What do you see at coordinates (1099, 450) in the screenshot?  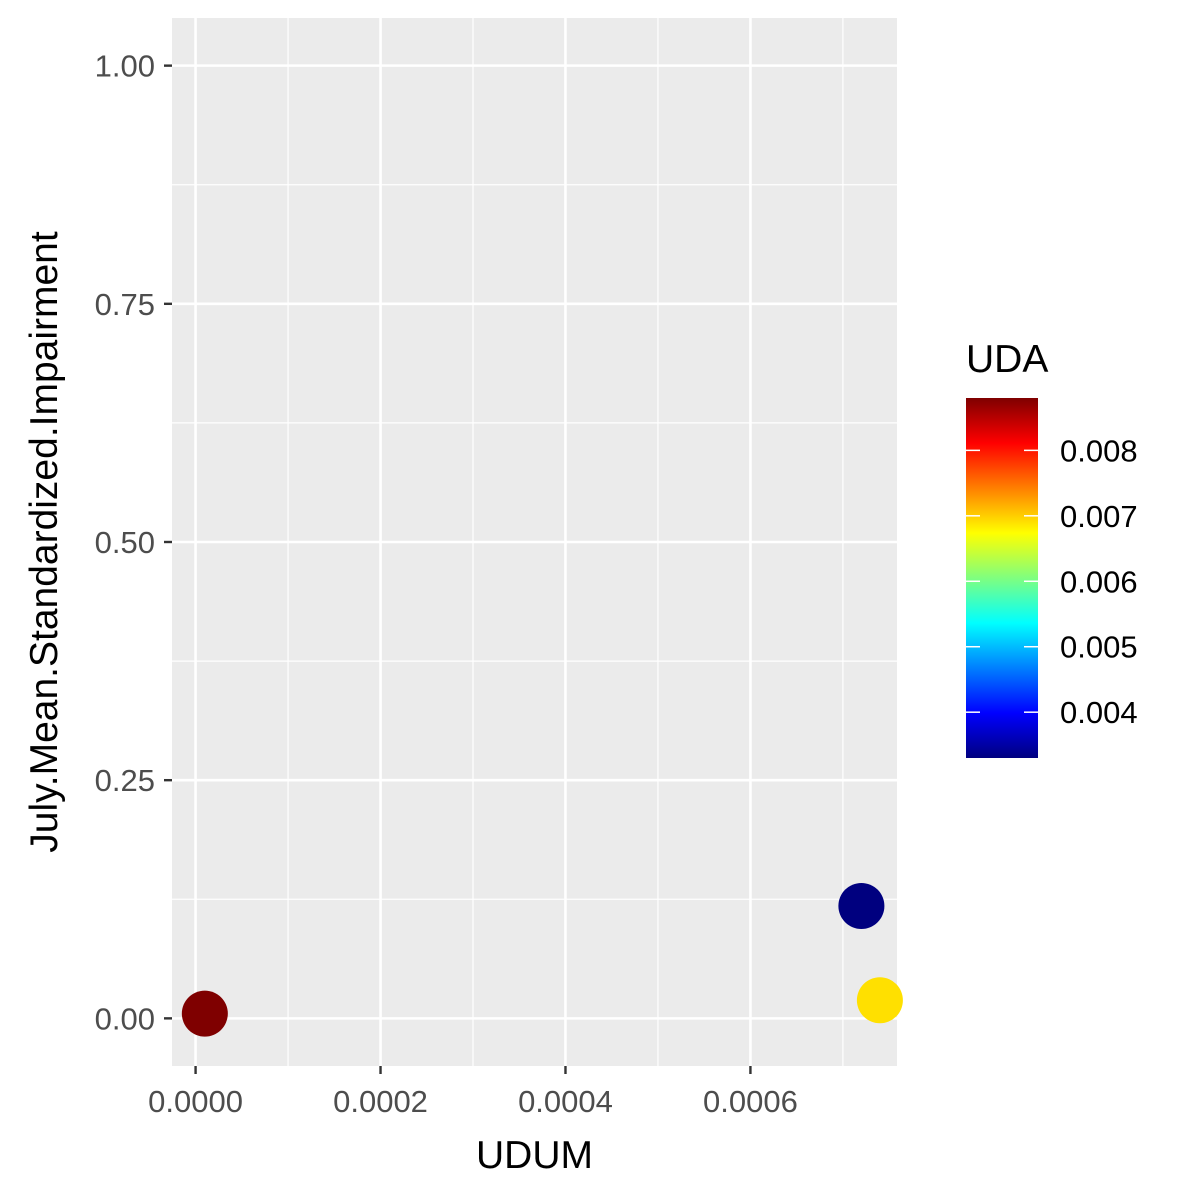 I see `colorbar-tick-label: 0.008` at bounding box center [1099, 450].